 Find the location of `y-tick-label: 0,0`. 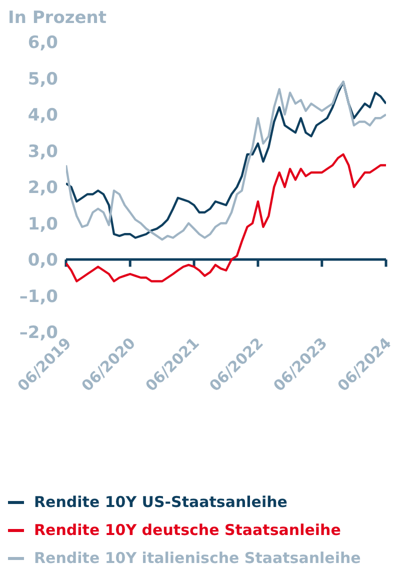

y-tick-label: 0,0 is located at coordinates (43, 260).